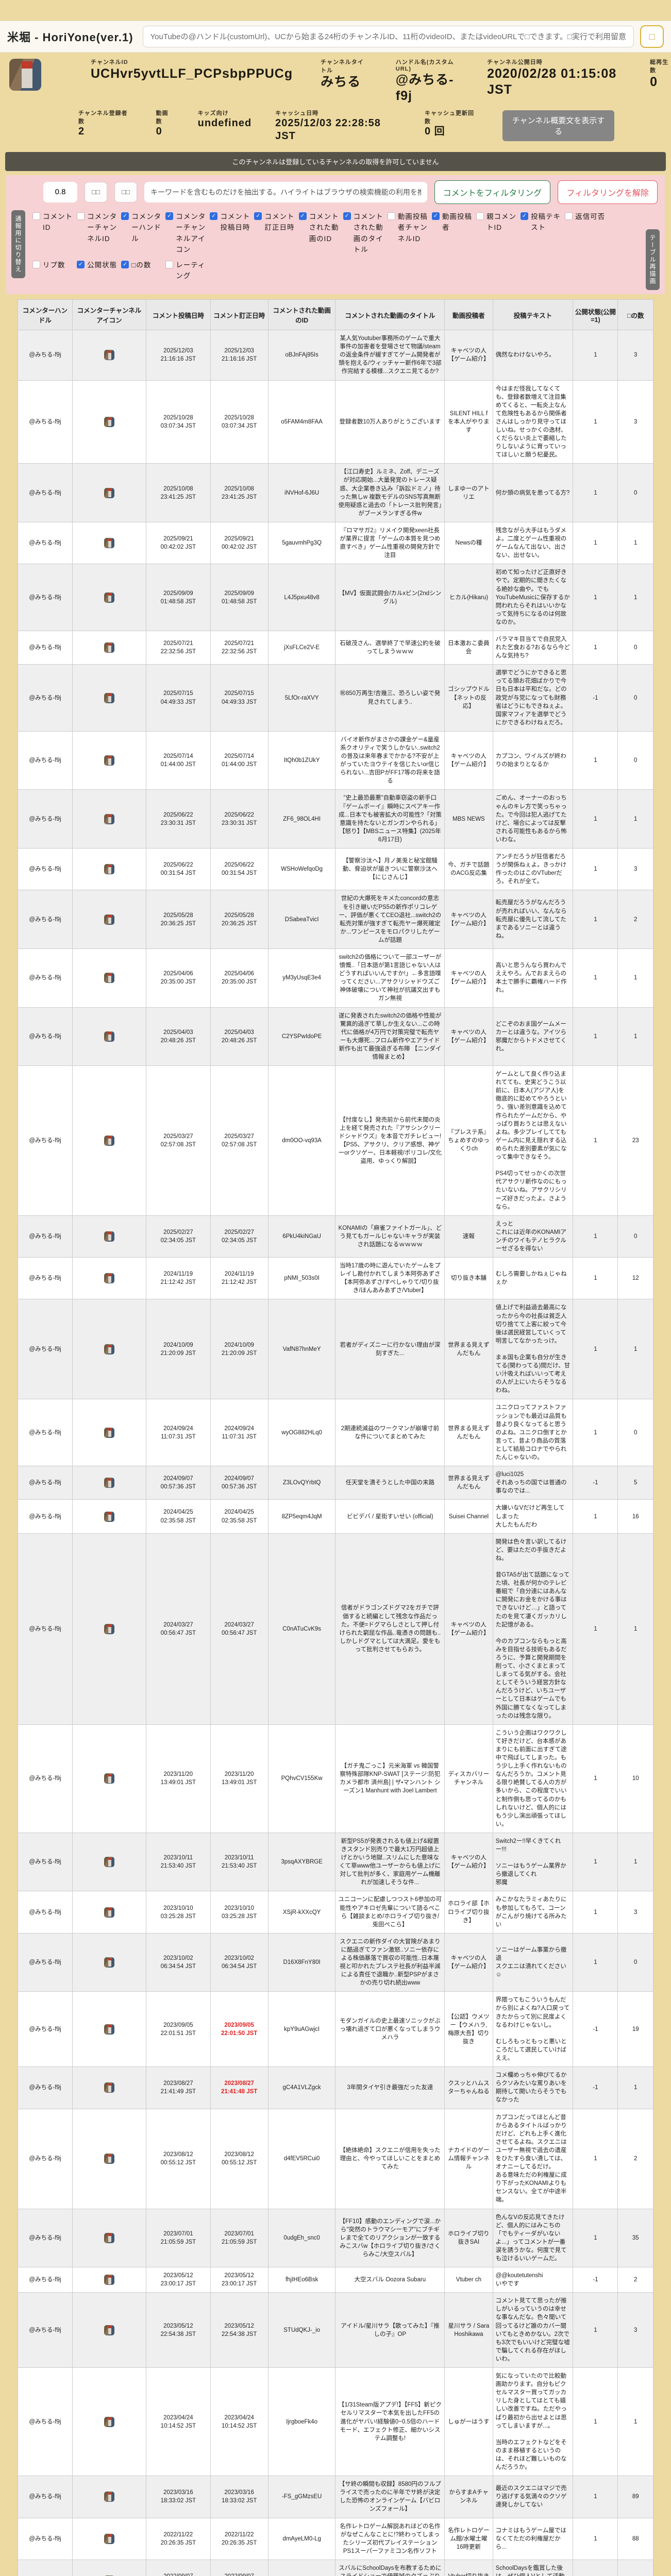 The image size is (671, 2576). What do you see at coordinates (45, 315) in the screenshot?
I see `column-header: コメンターハンドル` at bounding box center [45, 315].